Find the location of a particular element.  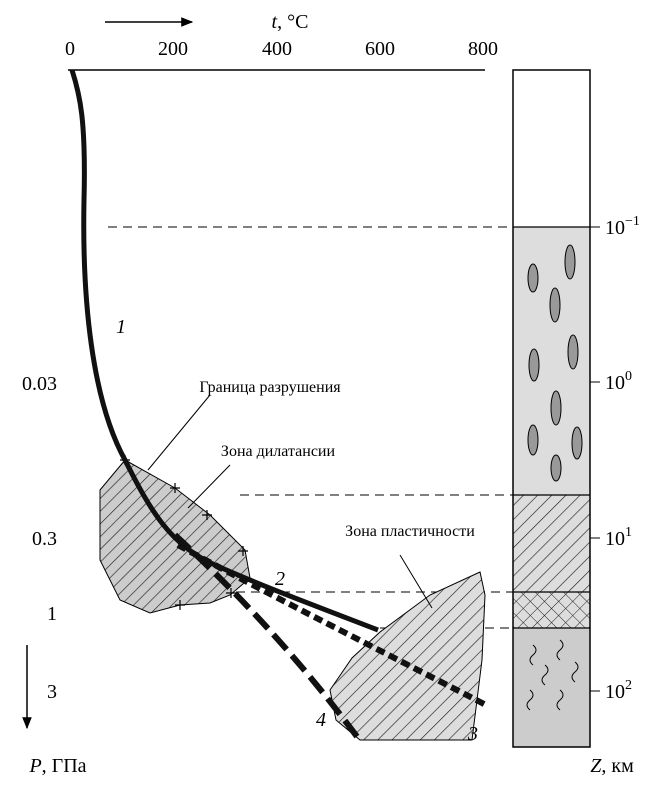

curve-label: 4 is located at coordinates (321, 720).